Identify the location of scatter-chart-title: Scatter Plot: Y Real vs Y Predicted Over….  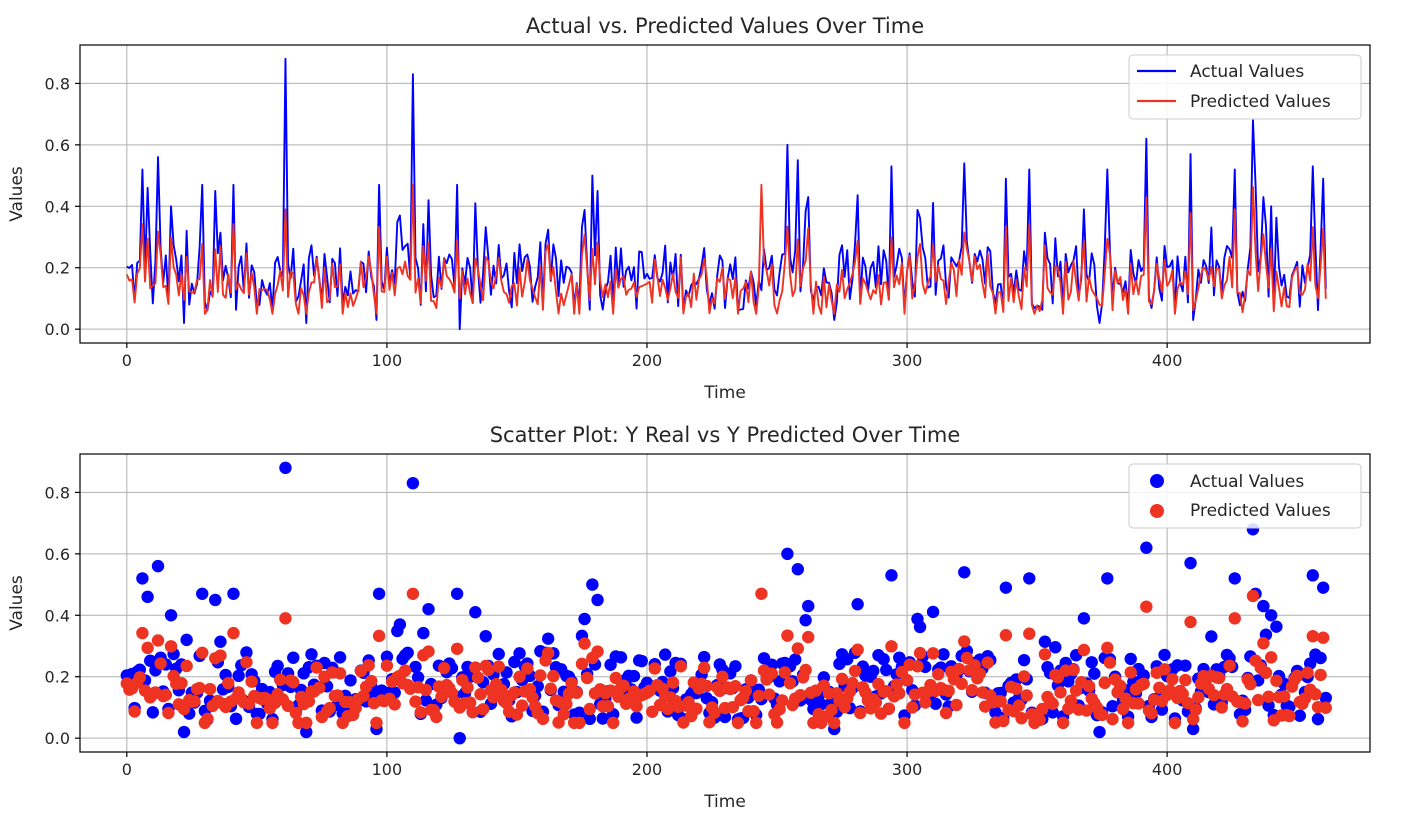
(725, 435).